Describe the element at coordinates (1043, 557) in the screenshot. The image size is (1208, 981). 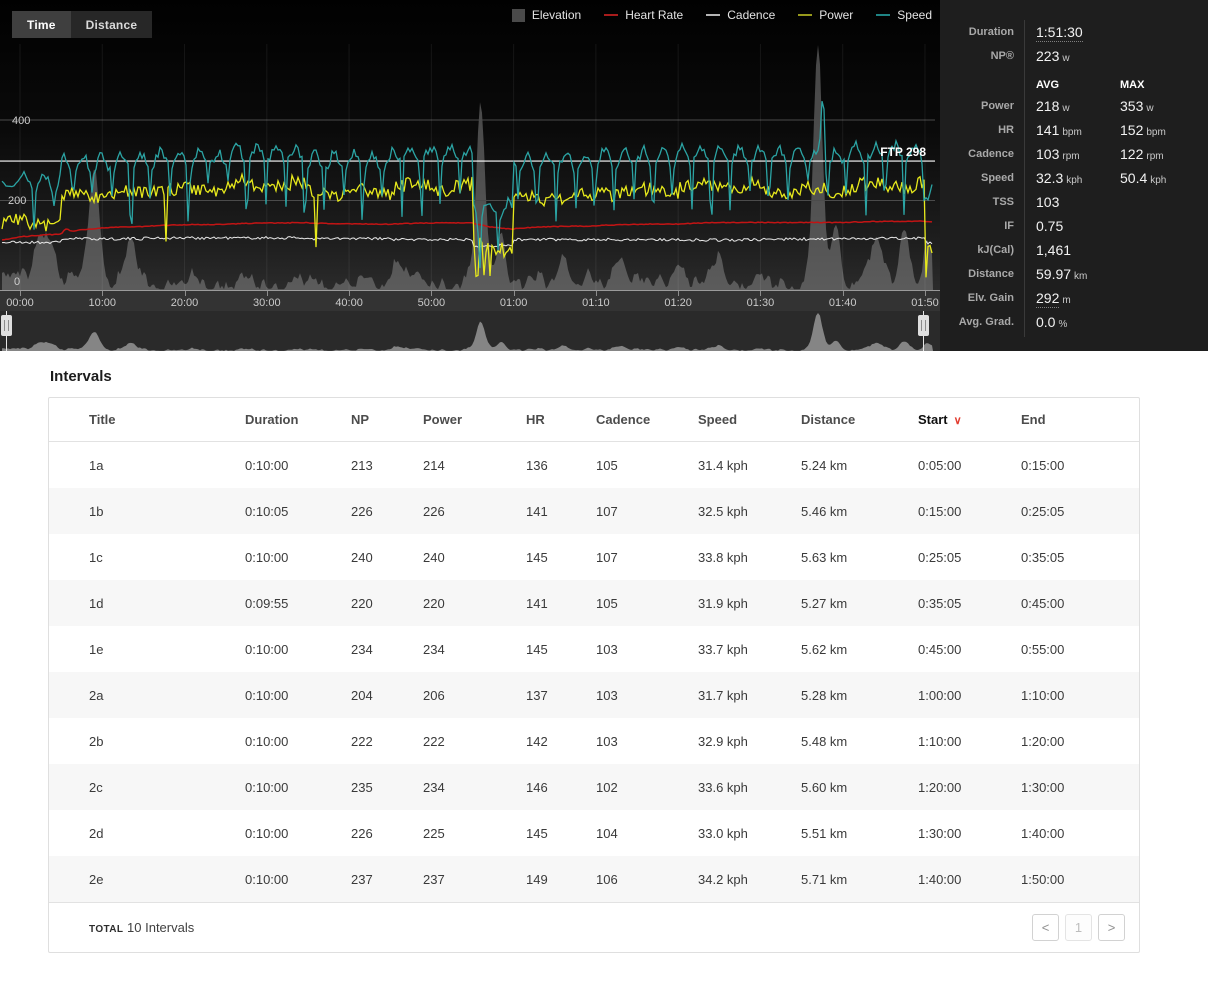
I see `cell-end: 0:35:05` at that location.